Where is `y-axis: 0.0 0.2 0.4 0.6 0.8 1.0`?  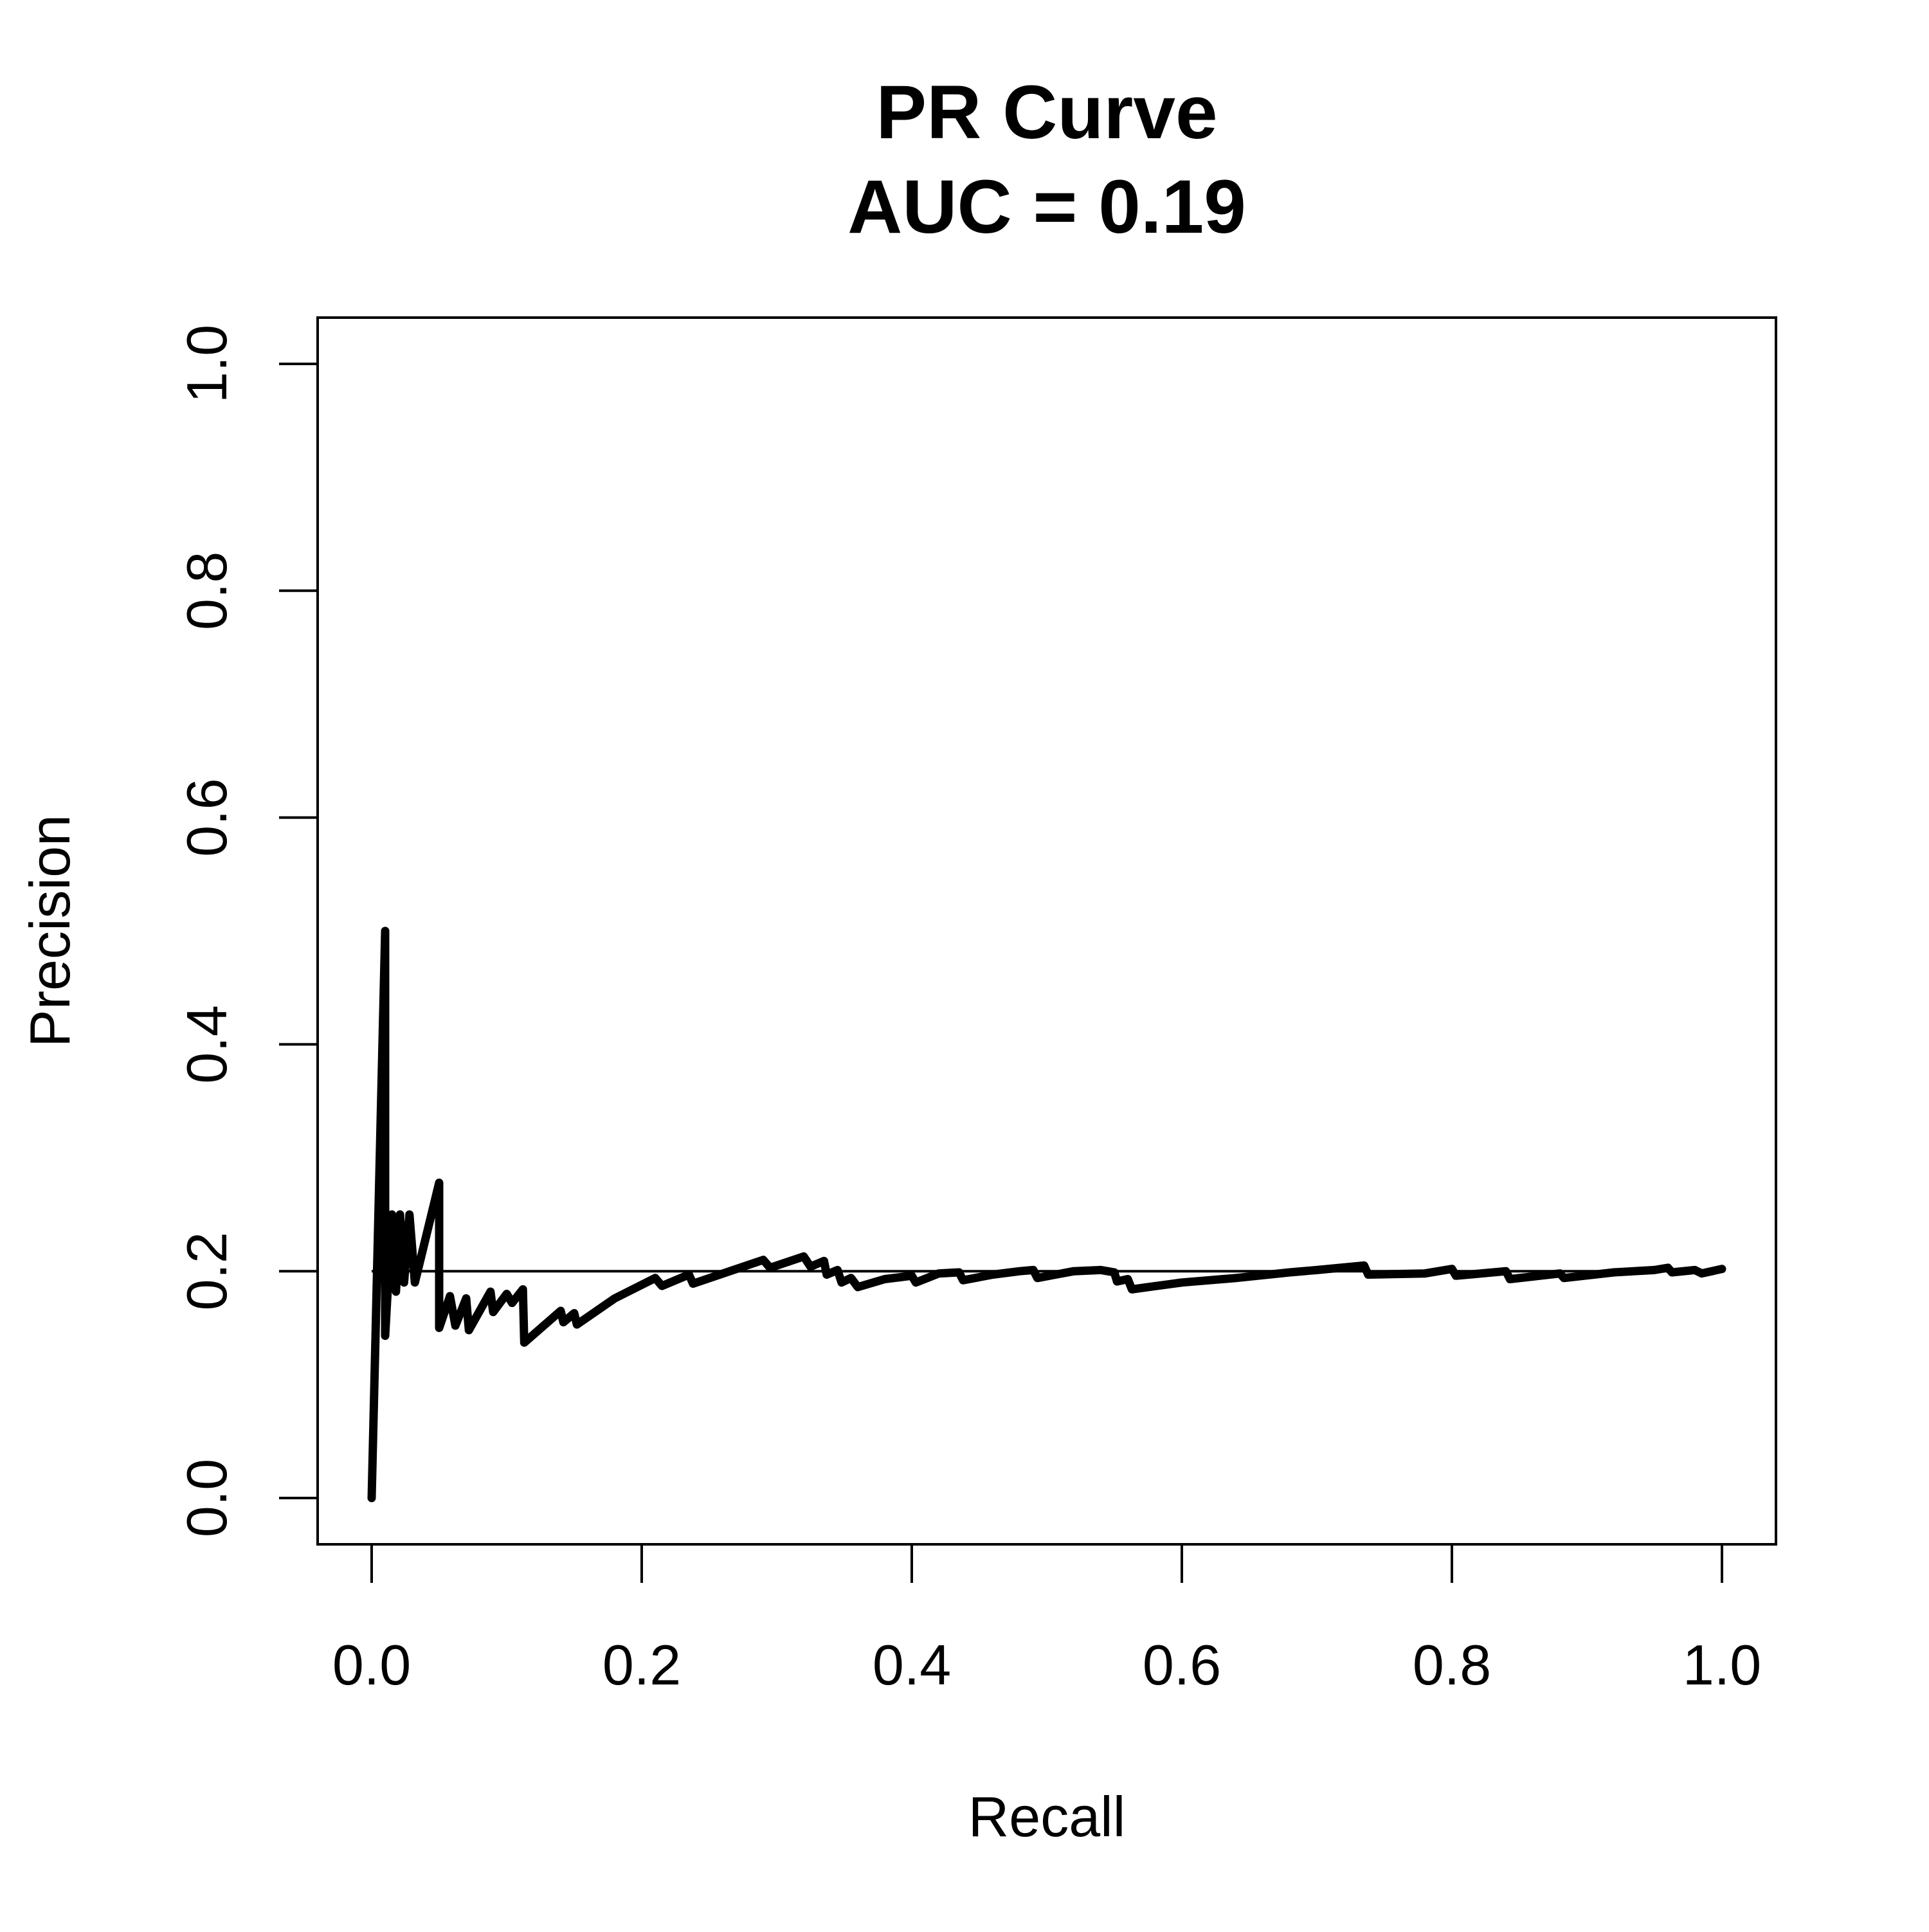
y-axis: 0.0 0.2 0.4 0.6 0.8 1.0 is located at coordinates (246, 931).